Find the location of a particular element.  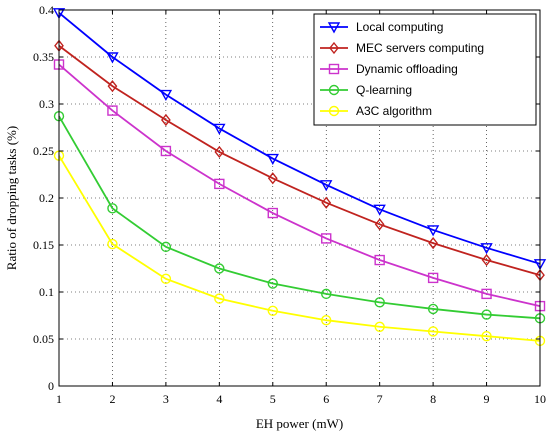

x-tick-label: 5 is located at coordinates (273, 399).